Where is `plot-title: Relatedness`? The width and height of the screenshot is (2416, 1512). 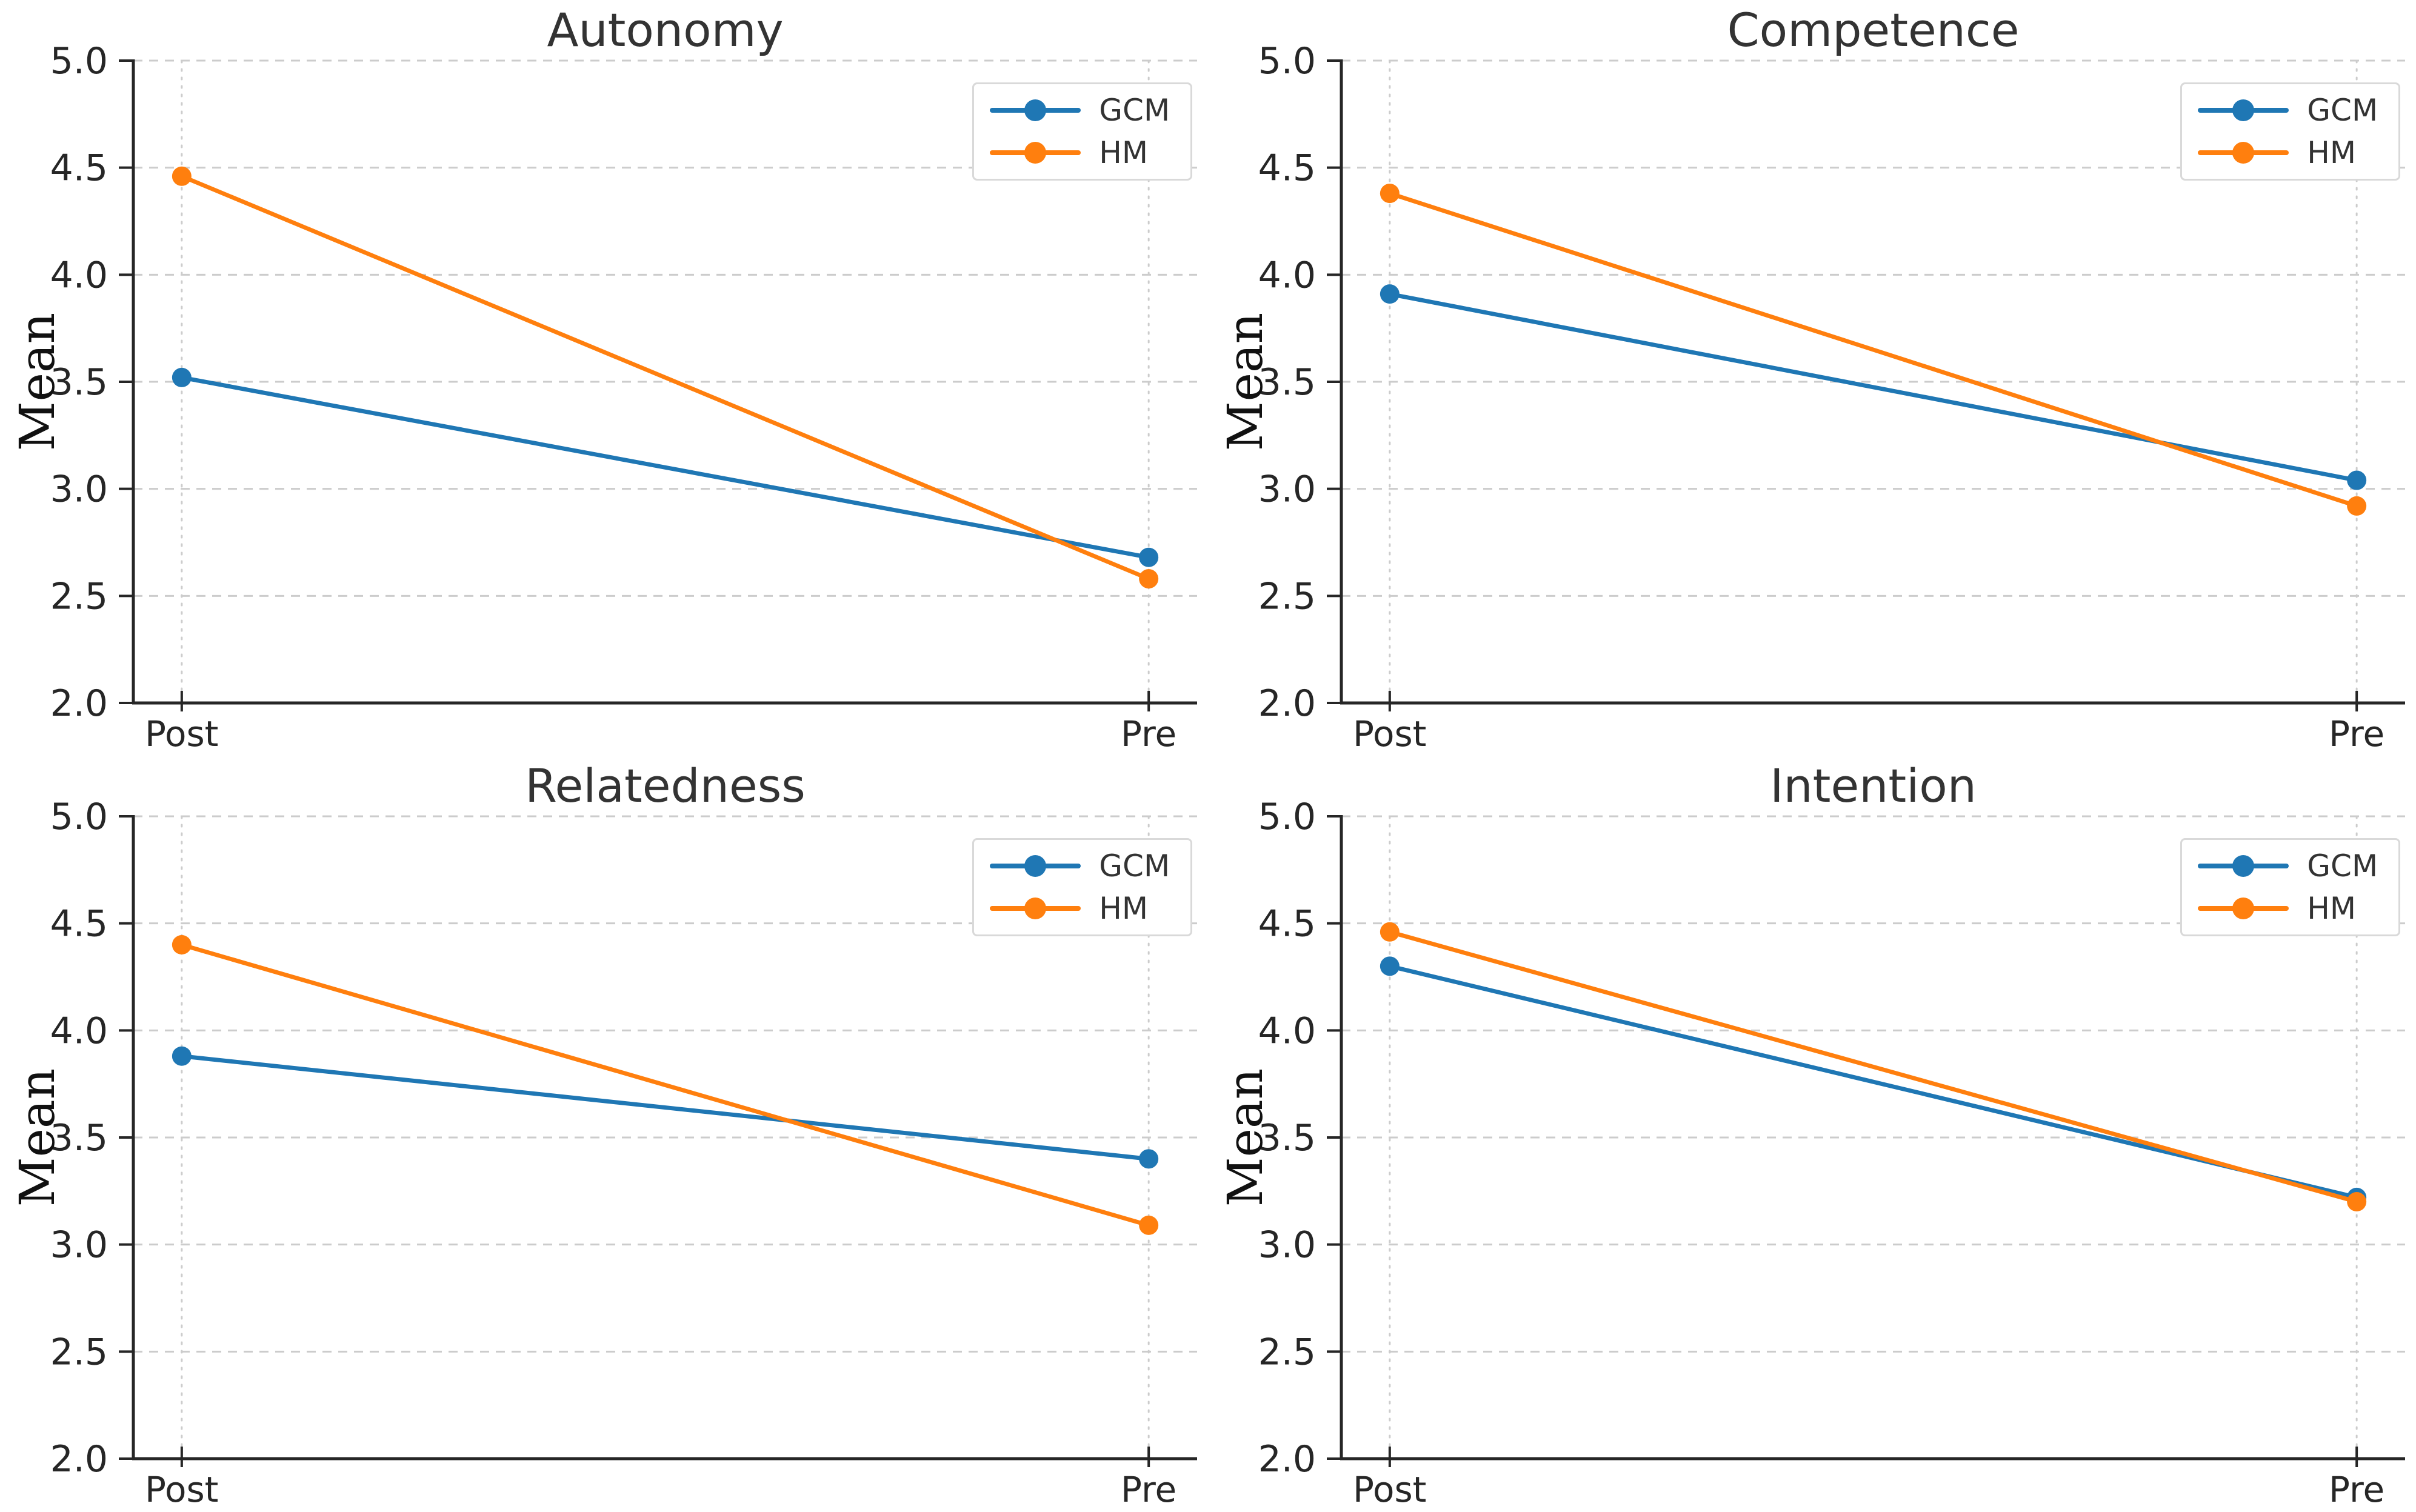
plot-title: Relatedness is located at coordinates (666, 786).